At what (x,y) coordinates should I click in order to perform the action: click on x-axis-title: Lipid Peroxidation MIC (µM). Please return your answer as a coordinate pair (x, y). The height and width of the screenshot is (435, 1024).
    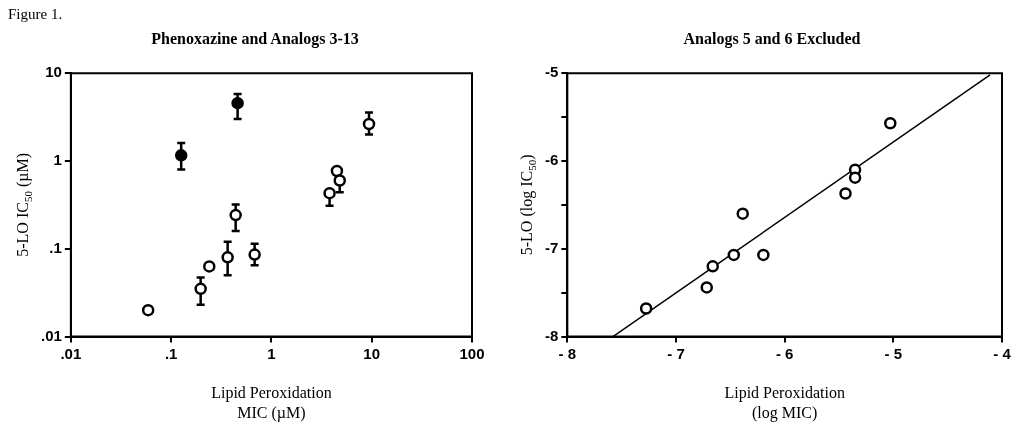
    Looking at the image, I should click on (271, 403).